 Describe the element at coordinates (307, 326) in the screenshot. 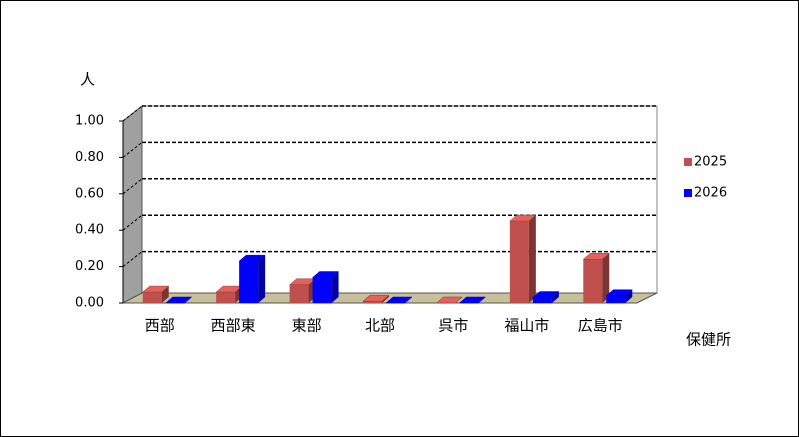

I see `x-tick-label: 東部` at that location.